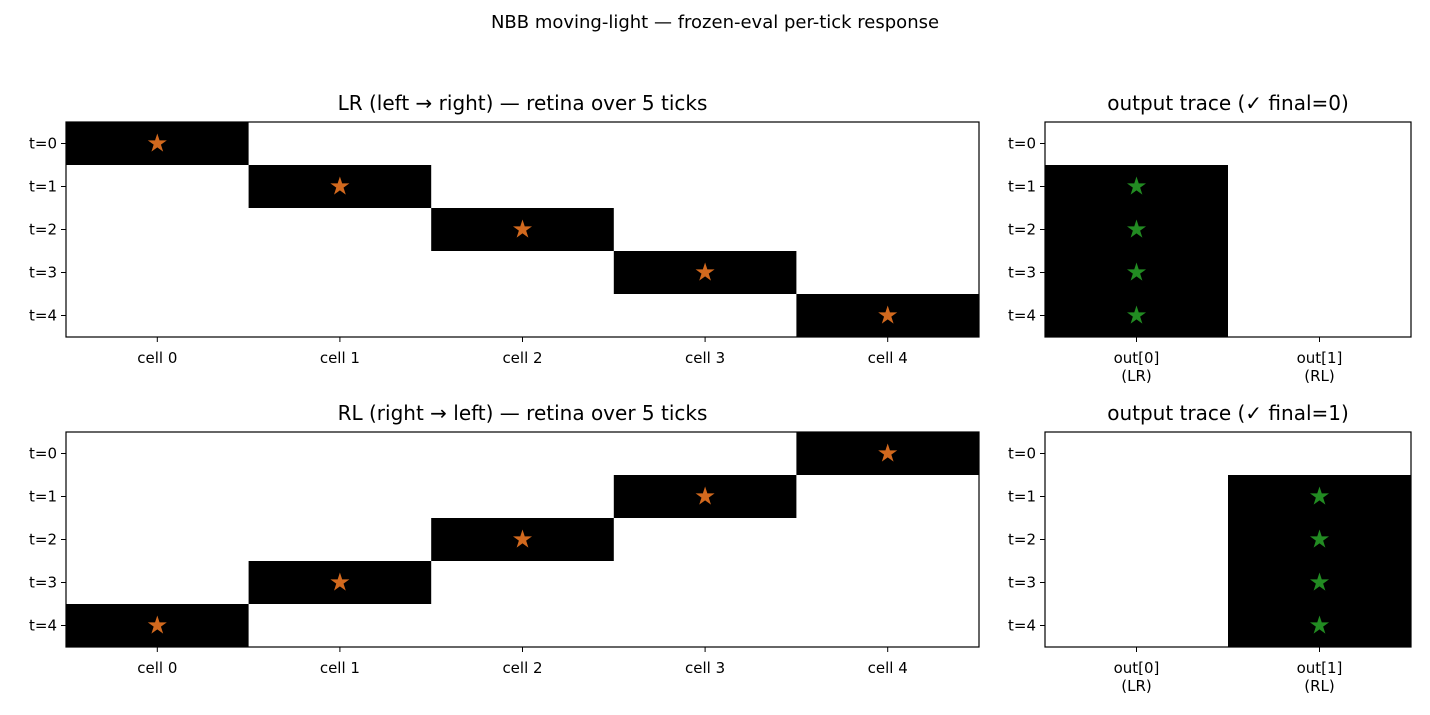 This screenshot has height=715, width=1430. What do you see at coordinates (523, 103) in the screenshot?
I see `panel-title: LR (left → right) — retina over 5 ticks` at bounding box center [523, 103].